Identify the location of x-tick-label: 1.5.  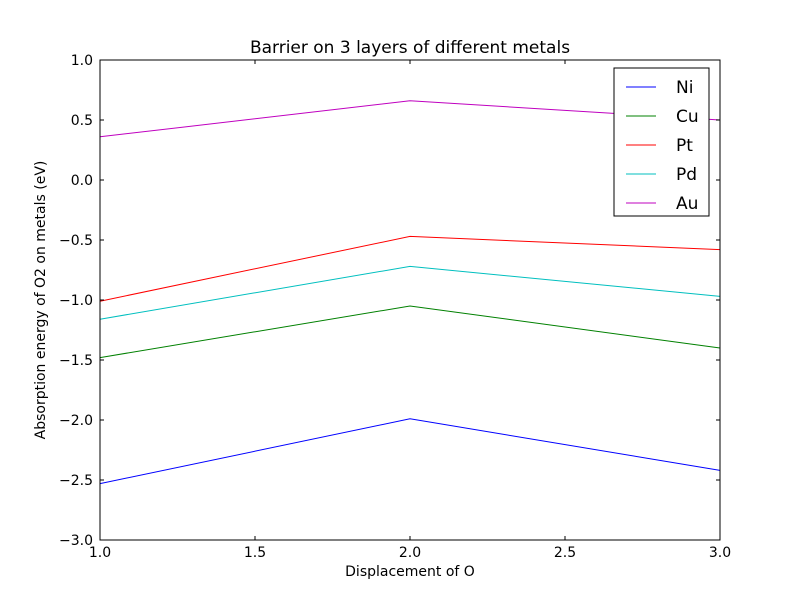
(255, 553).